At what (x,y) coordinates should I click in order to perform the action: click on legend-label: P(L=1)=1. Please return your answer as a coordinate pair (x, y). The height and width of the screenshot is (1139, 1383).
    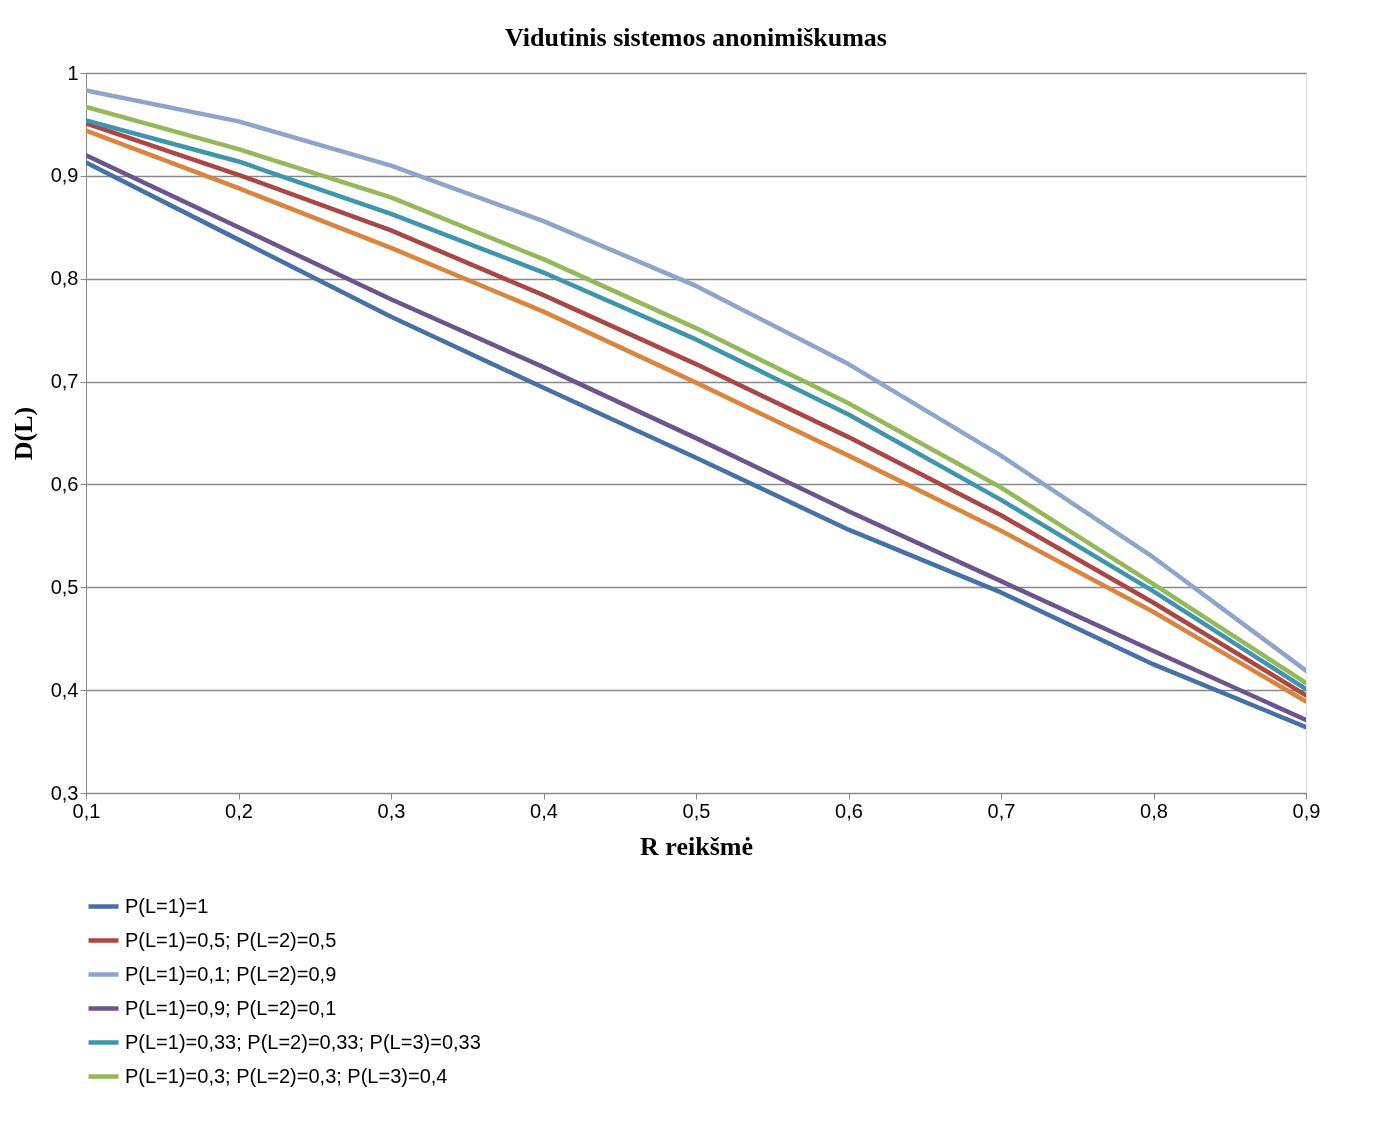
    Looking at the image, I should click on (167, 905).